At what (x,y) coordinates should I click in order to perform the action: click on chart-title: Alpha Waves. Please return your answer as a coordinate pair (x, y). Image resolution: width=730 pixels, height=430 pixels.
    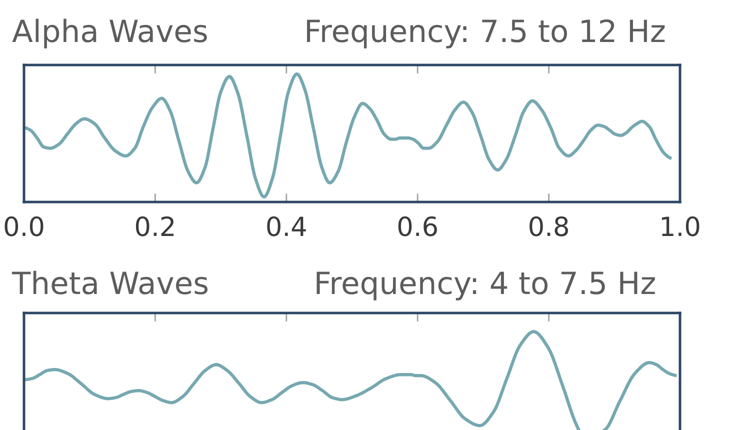
    Looking at the image, I should click on (109, 33).